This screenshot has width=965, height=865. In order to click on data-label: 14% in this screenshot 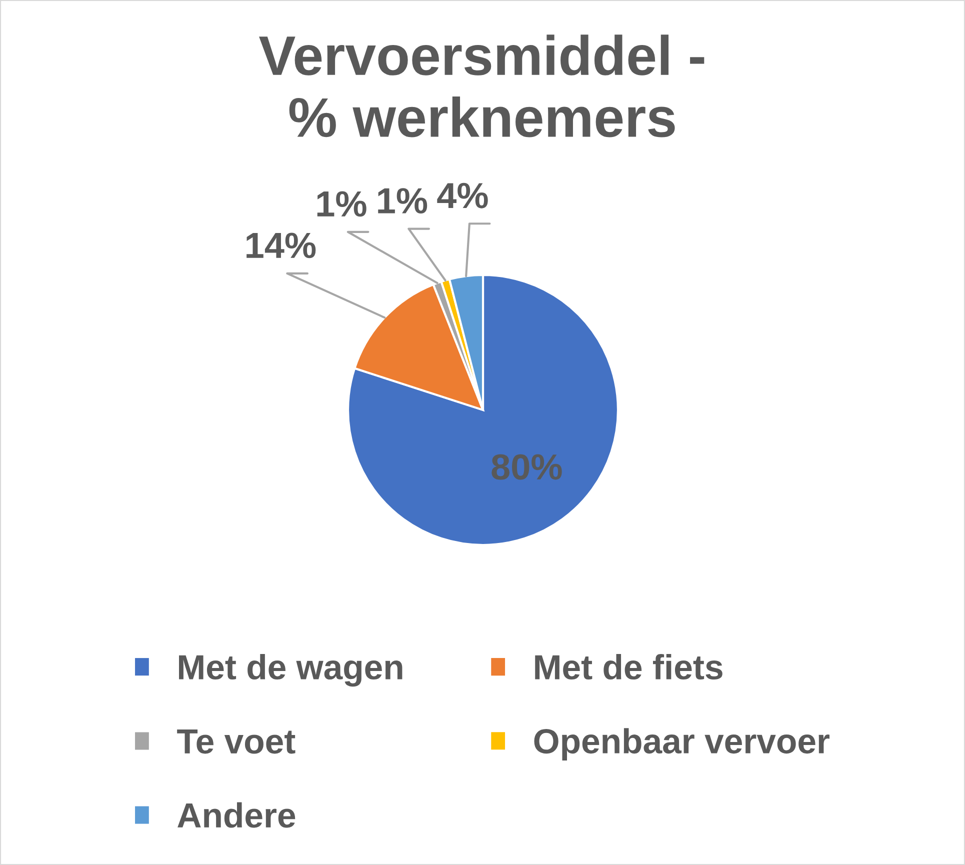, I will do `click(281, 245)`.